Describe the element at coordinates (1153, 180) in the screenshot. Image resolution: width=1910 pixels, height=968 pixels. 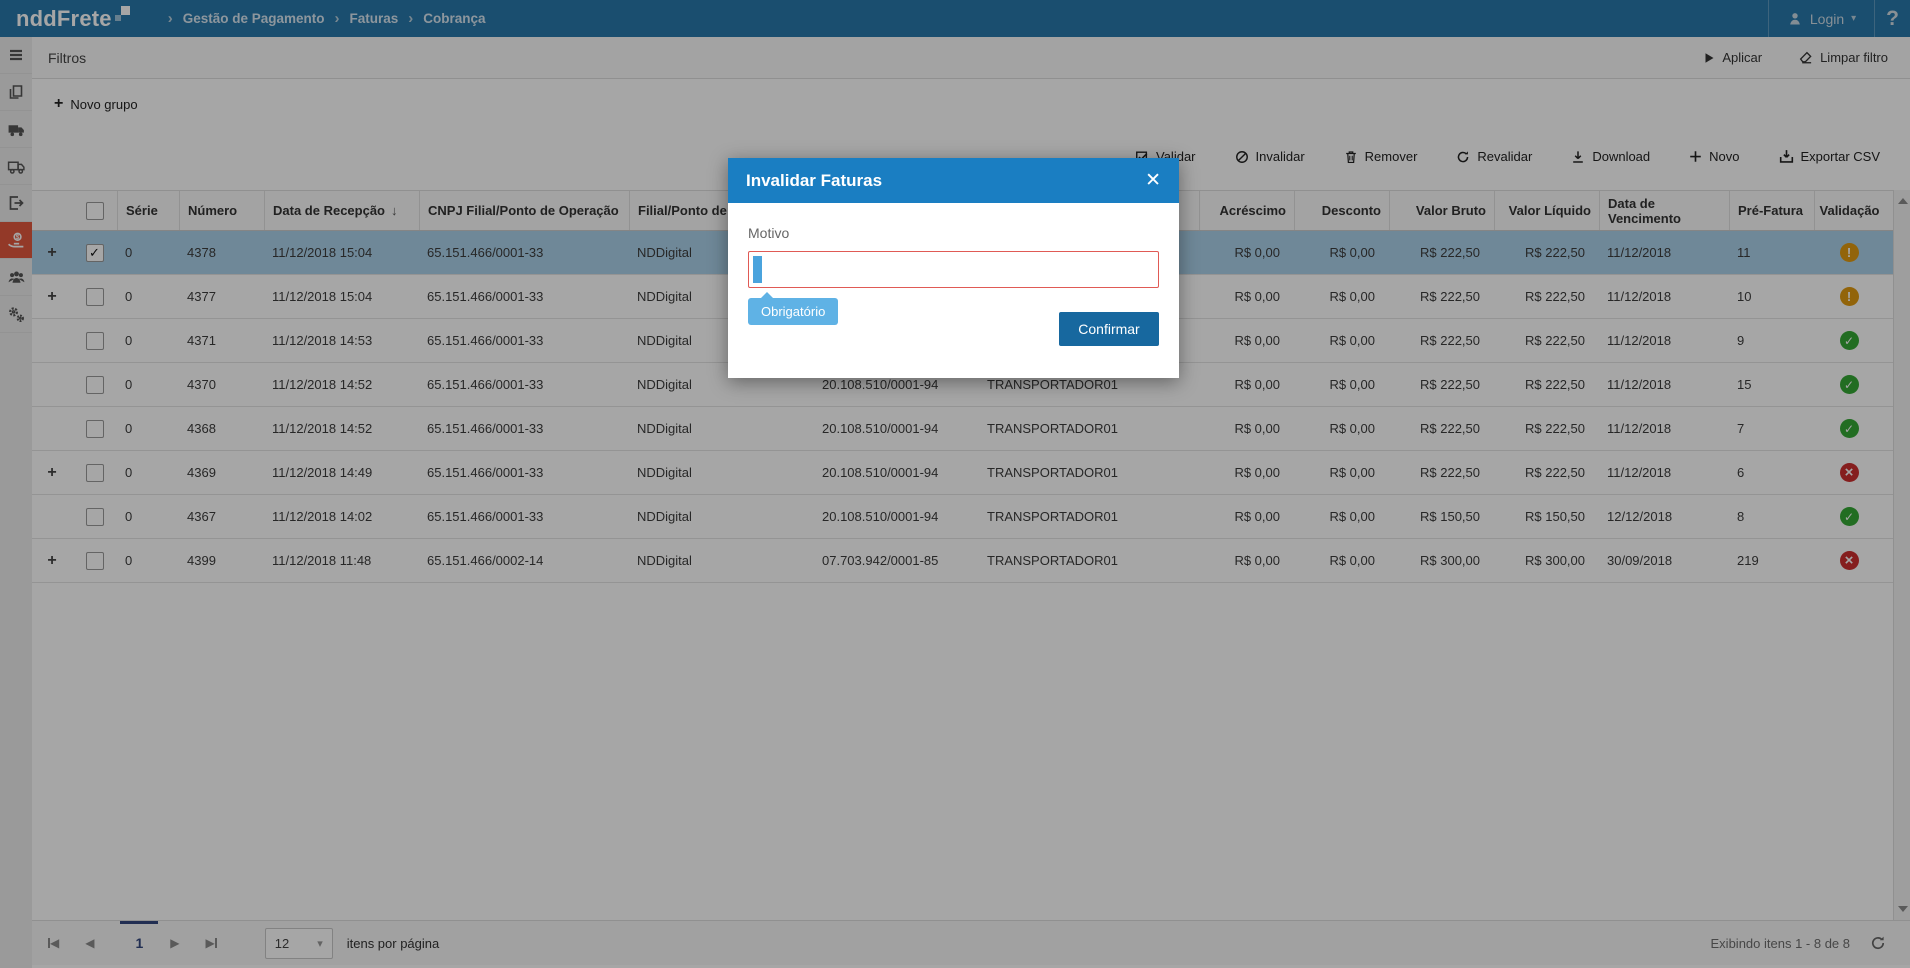
I see `close-icon: ✕` at that location.